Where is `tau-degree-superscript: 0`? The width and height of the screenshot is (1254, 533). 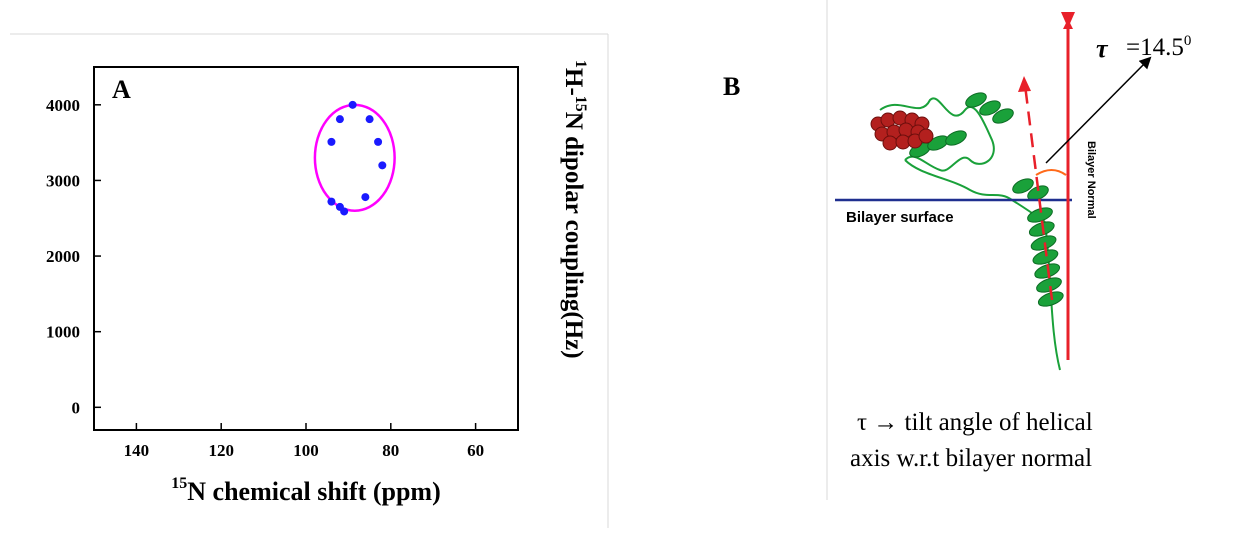
tau-degree-superscript: 0 is located at coordinates (1188, 41).